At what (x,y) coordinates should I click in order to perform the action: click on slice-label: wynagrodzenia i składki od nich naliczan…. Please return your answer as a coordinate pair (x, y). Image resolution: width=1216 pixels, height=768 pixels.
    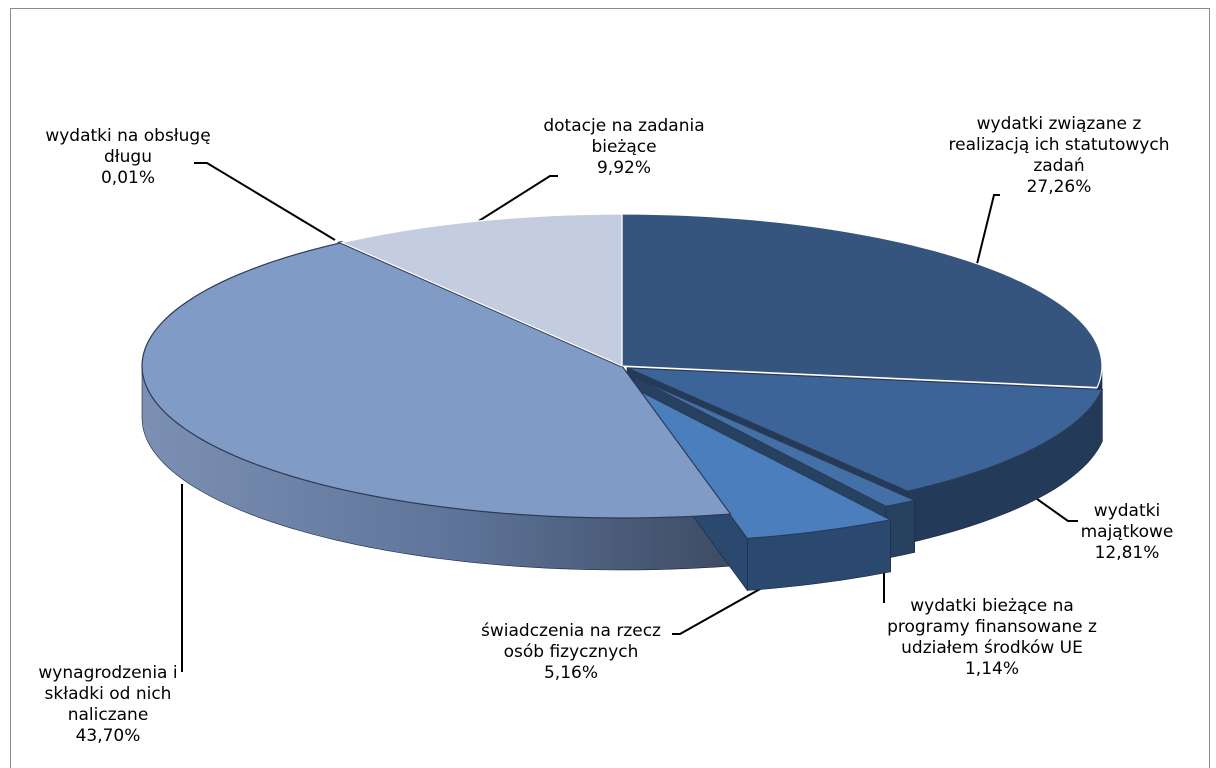
    Looking at the image, I should click on (108, 694).